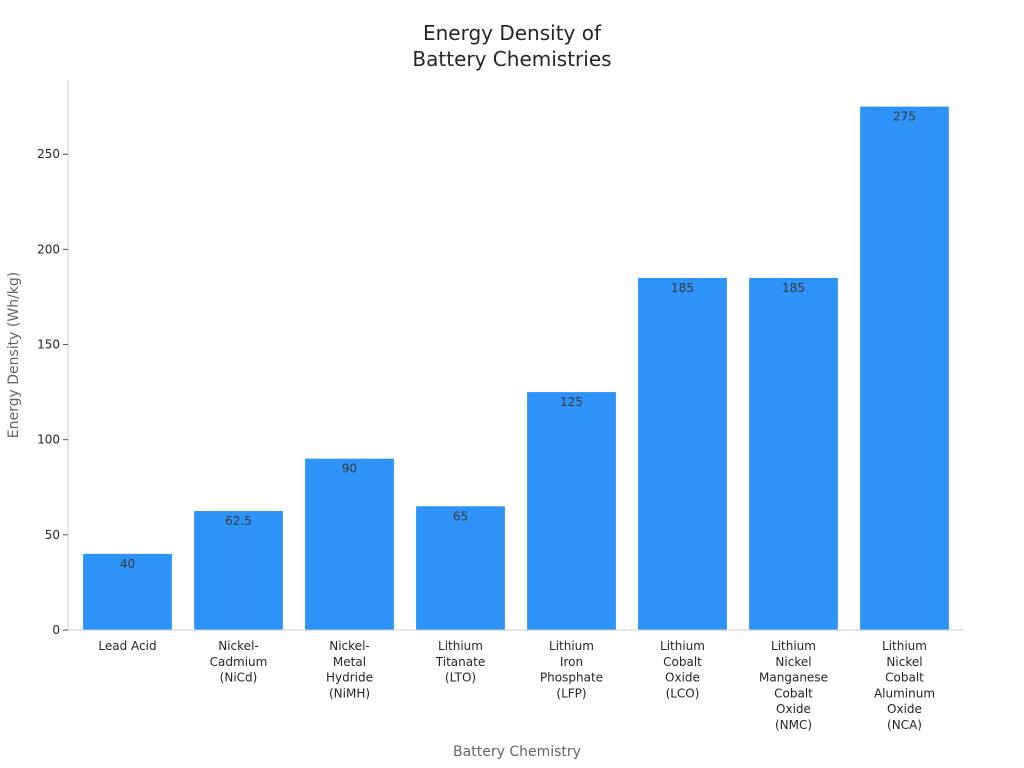 Image resolution: width=1024 pixels, height=768 pixels. Describe the element at coordinates (571, 669) in the screenshot. I see `x-tick-label-4: Lithium Iron Phosphate (LFP)` at that location.